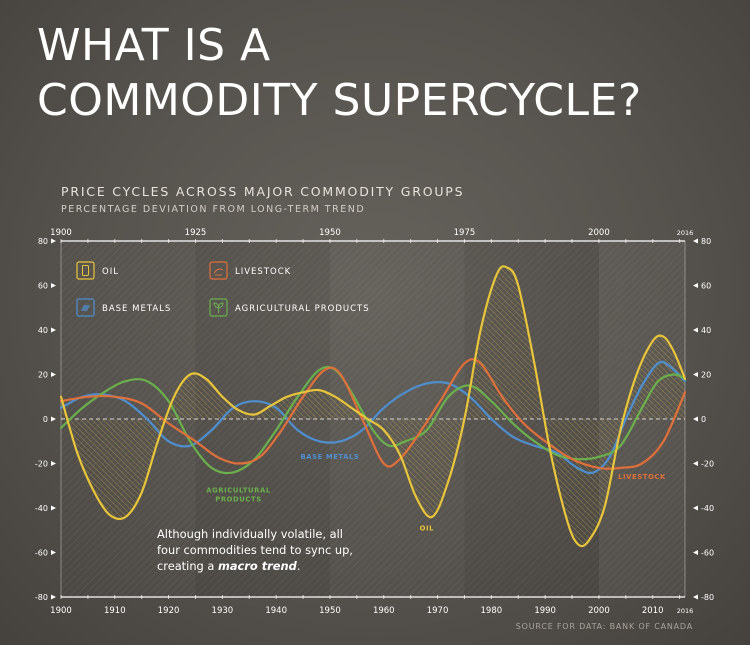 This screenshot has width=750, height=645. Describe the element at coordinates (276, 611) in the screenshot. I see `bottom-tick-label: 1940` at that location.